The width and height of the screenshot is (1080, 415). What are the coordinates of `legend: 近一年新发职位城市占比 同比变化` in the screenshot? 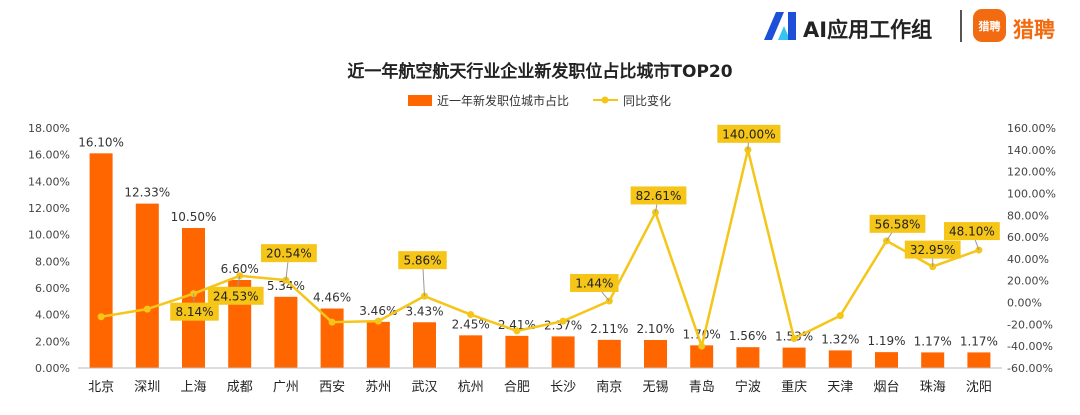 It's located at (539, 100).